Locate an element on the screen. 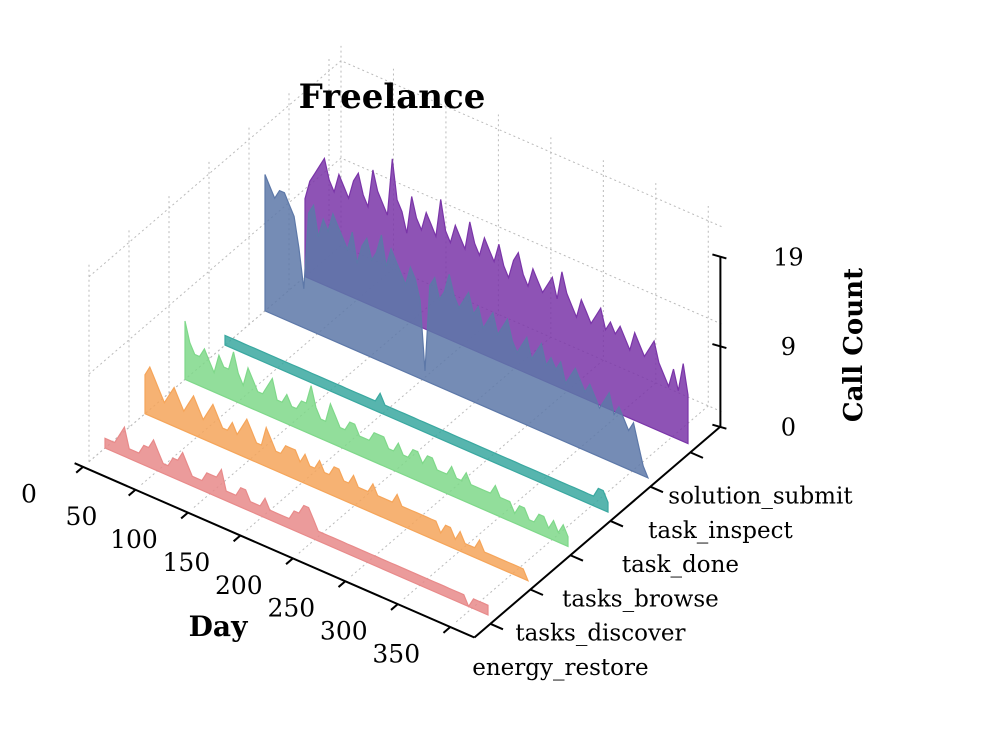 Image resolution: width=997 pixels, height=745 pixels. series-label-energy-restore: energy_restore is located at coordinates (560, 668).